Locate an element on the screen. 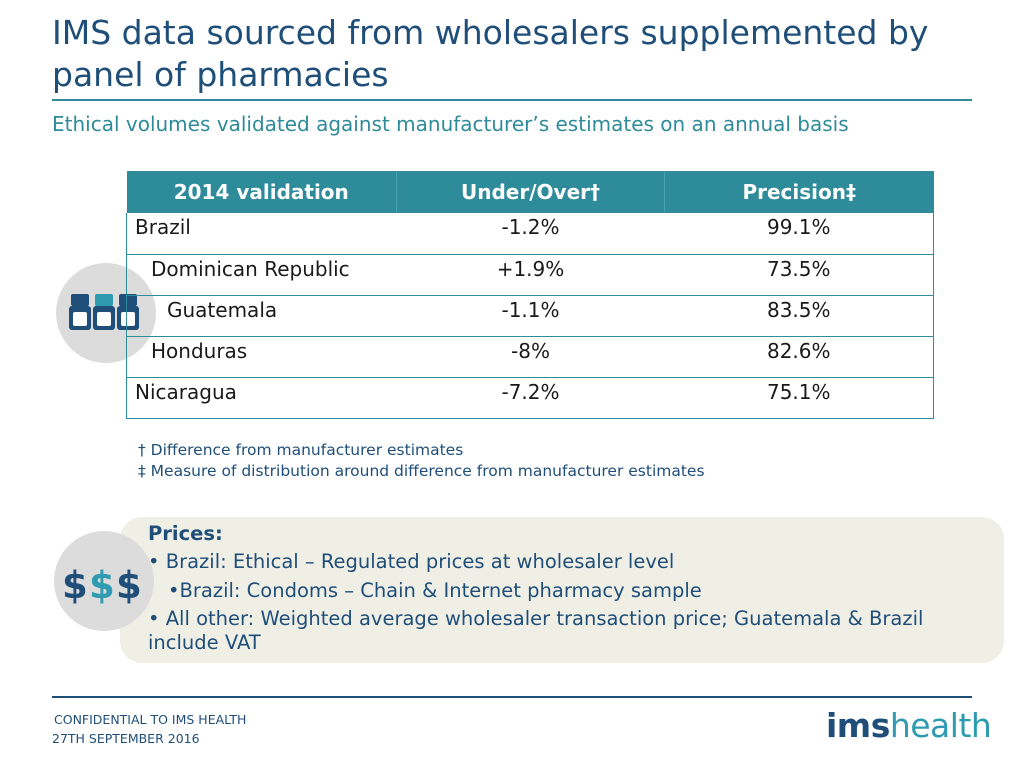  header-under-over: Under/Over† is located at coordinates (530, 192).